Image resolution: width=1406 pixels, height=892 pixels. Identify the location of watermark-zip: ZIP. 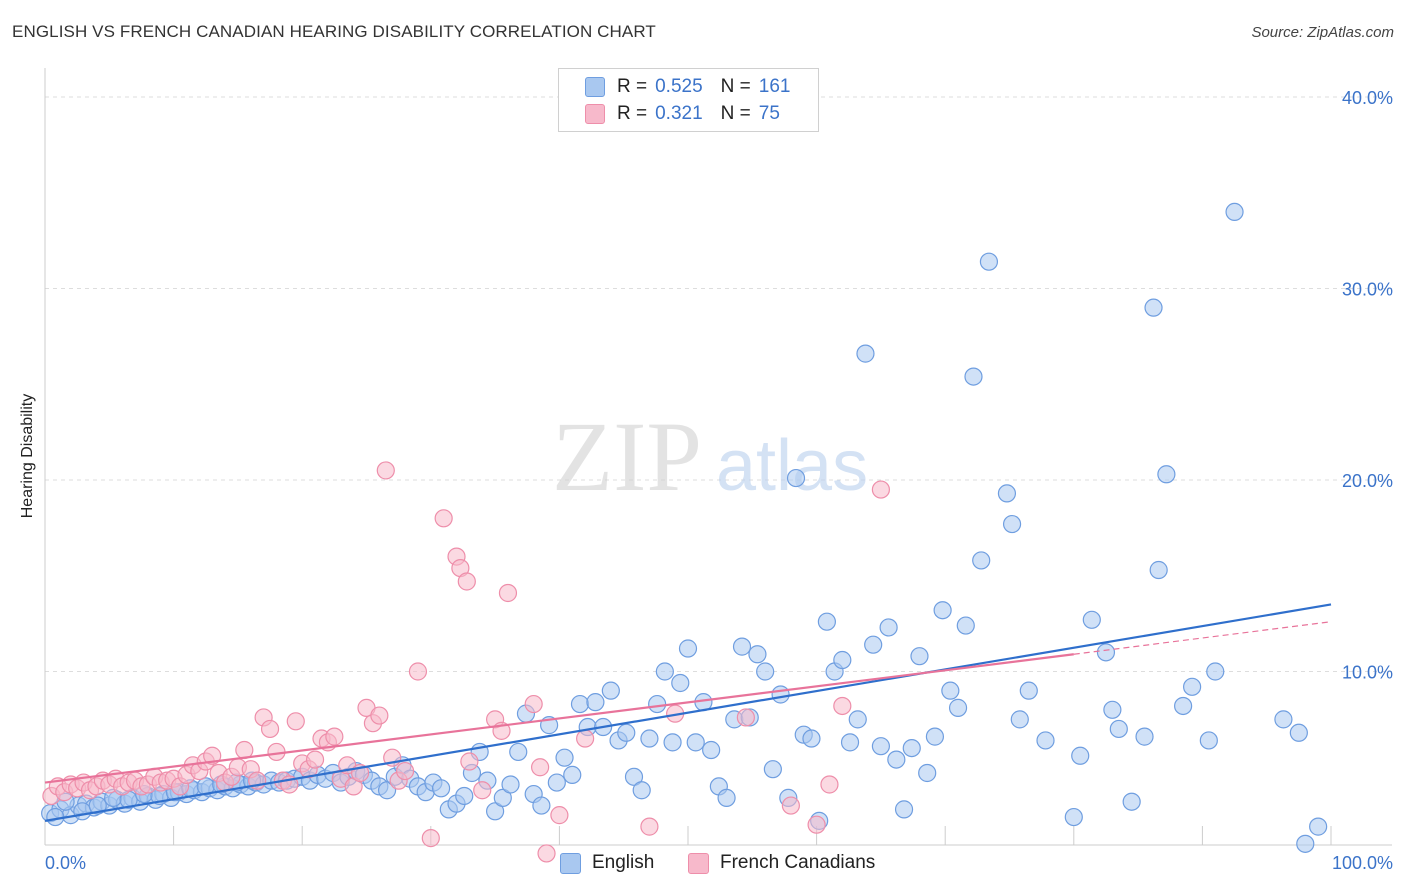
(627, 456).